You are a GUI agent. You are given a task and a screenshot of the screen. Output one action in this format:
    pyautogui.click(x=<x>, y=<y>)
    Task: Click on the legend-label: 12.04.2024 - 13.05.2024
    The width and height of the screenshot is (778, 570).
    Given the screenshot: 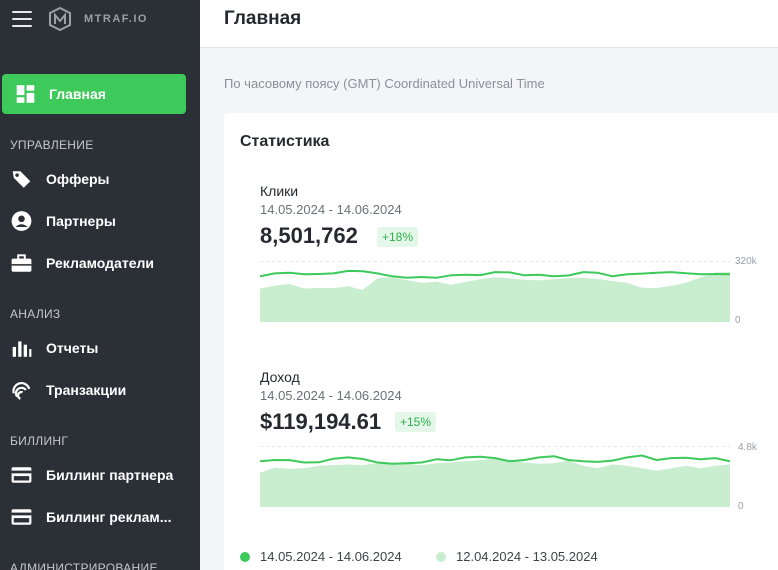 What is the action you would take?
    pyautogui.click(x=527, y=556)
    